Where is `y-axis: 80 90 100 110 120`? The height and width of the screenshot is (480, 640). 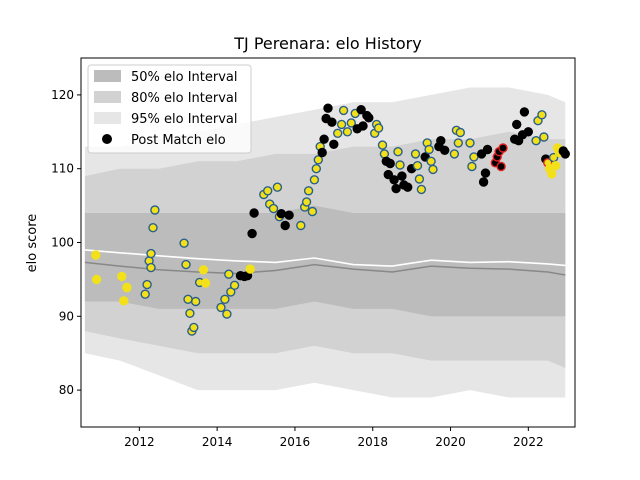
y-axis: 80 90 100 110 120 is located at coordinates (66, 242).